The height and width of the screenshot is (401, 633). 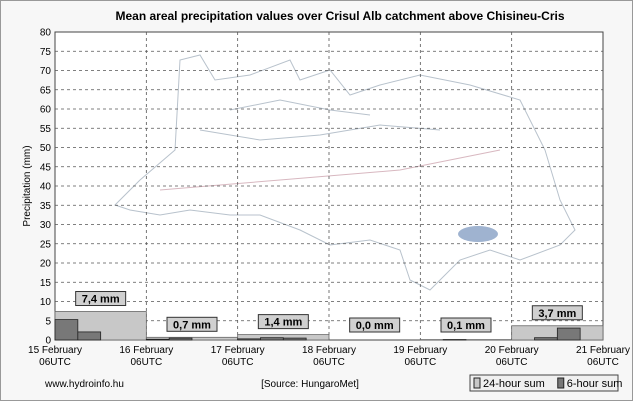 I want to click on footer-left: www.hydroinfo.hu, so click(x=84, y=384).